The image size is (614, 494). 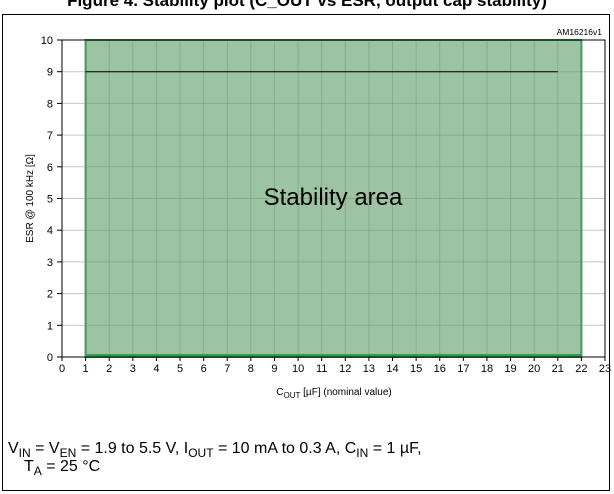 I want to click on caption-subscript: A, so click(x=37, y=471).